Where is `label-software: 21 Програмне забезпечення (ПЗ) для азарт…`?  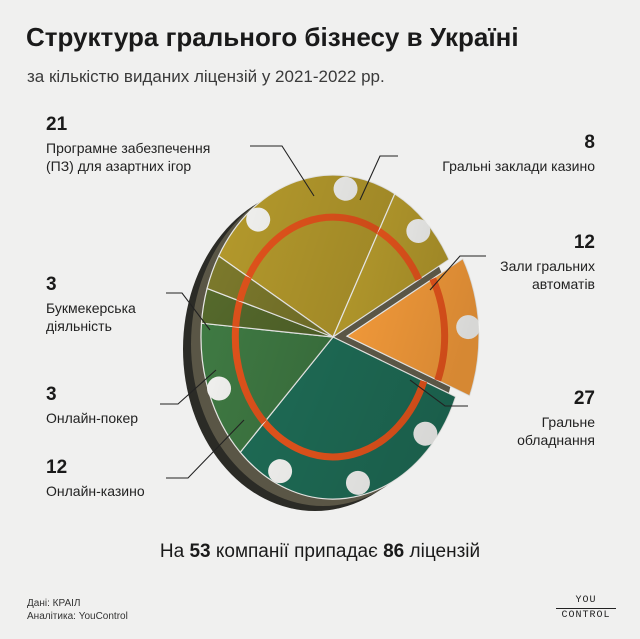
label-software: 21 Програмне забезпечення (ПЗ) для азарт… is located at coordinates (128, 144).